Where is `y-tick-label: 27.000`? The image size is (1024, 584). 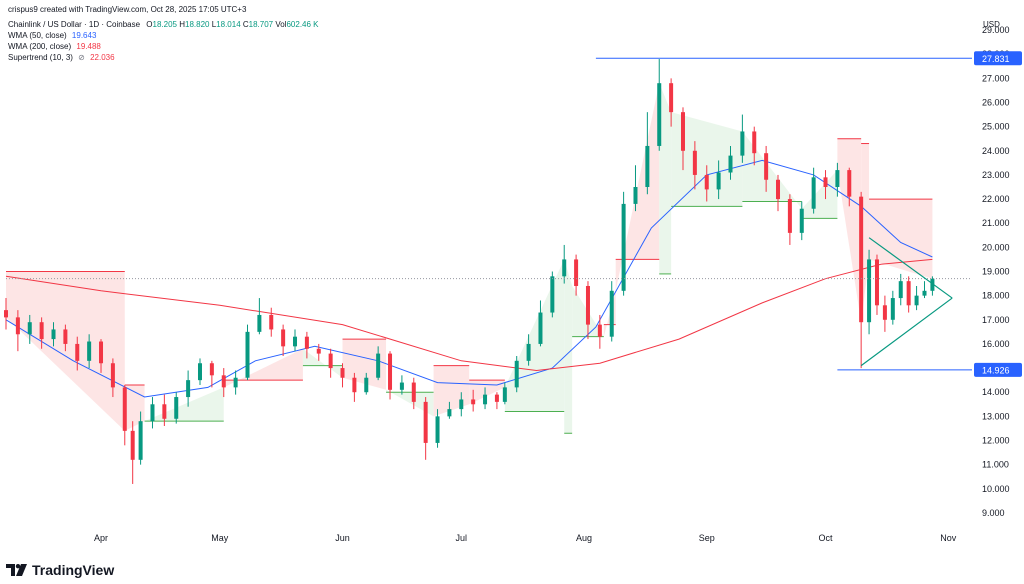 y-tick-label: 27.000 is located at coordinates (996, 78).